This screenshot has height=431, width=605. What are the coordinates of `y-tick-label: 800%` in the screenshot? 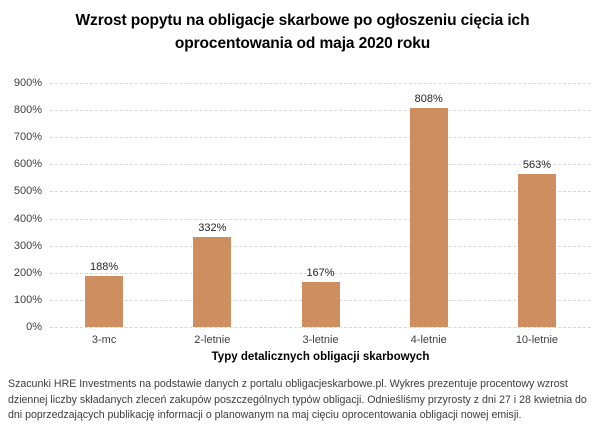 It's located at (27, 110).